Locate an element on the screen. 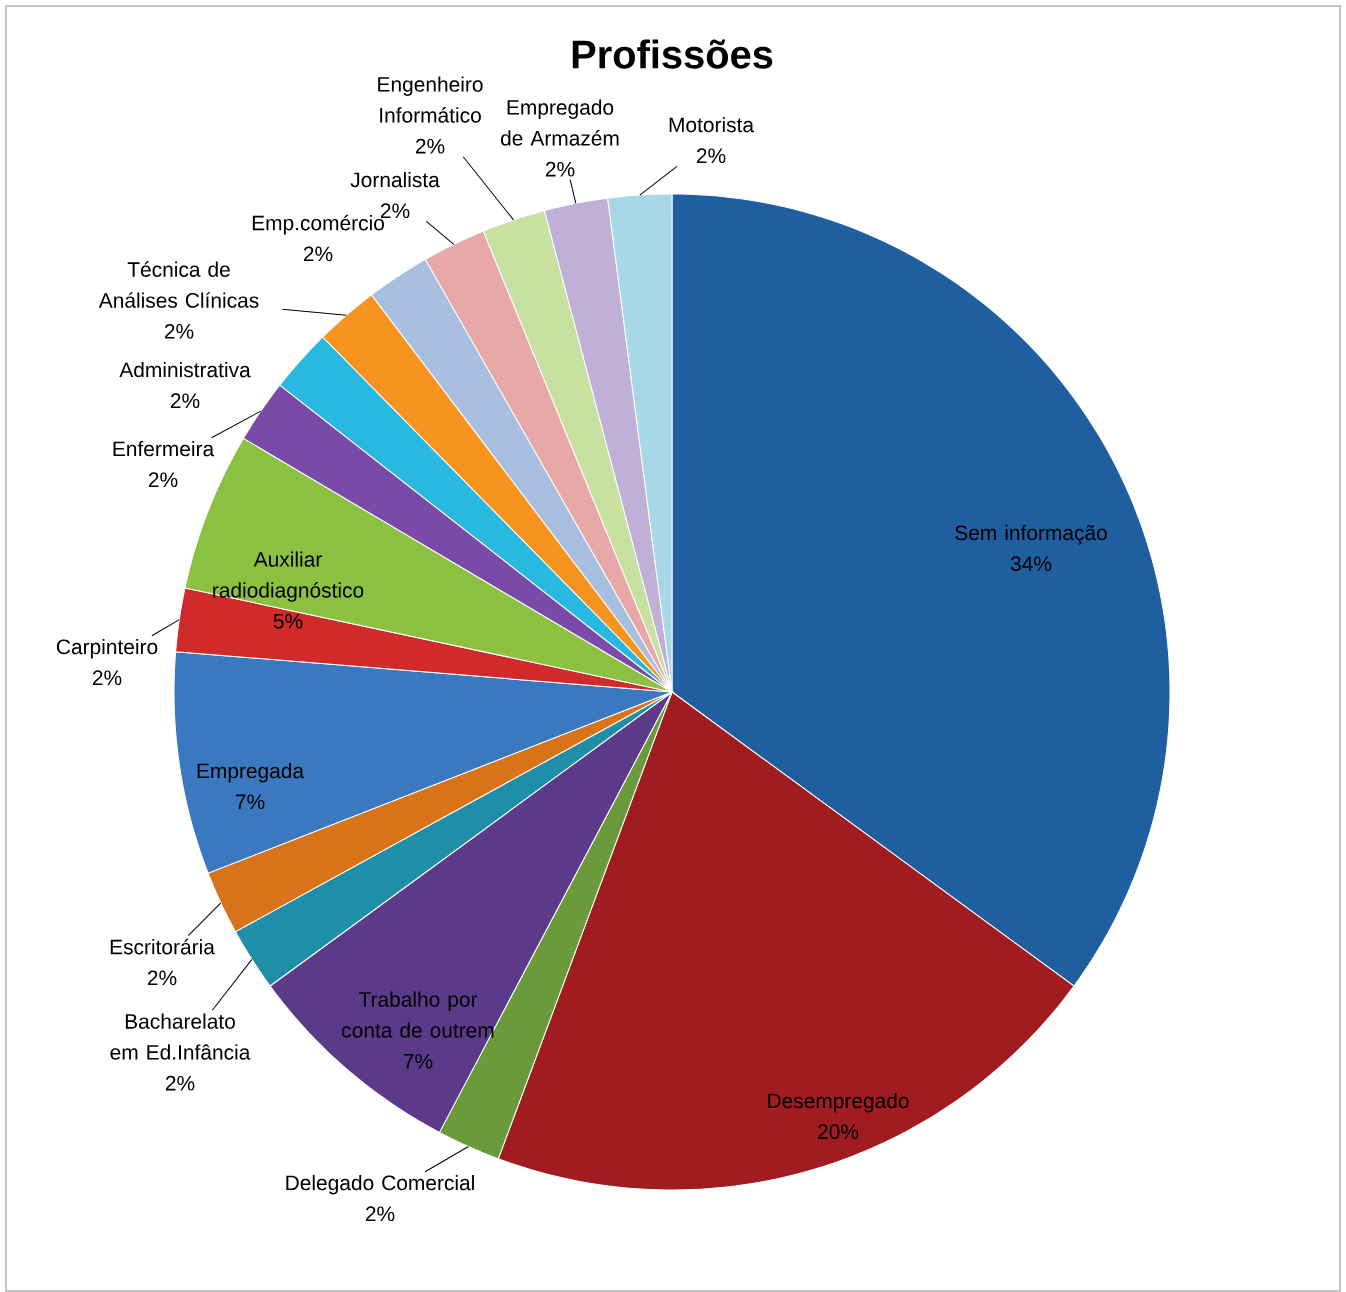 The height and width of the screenshot is (1292, 1346). slice-label: Empregado de Armazém is located at coordinates (560, 122).